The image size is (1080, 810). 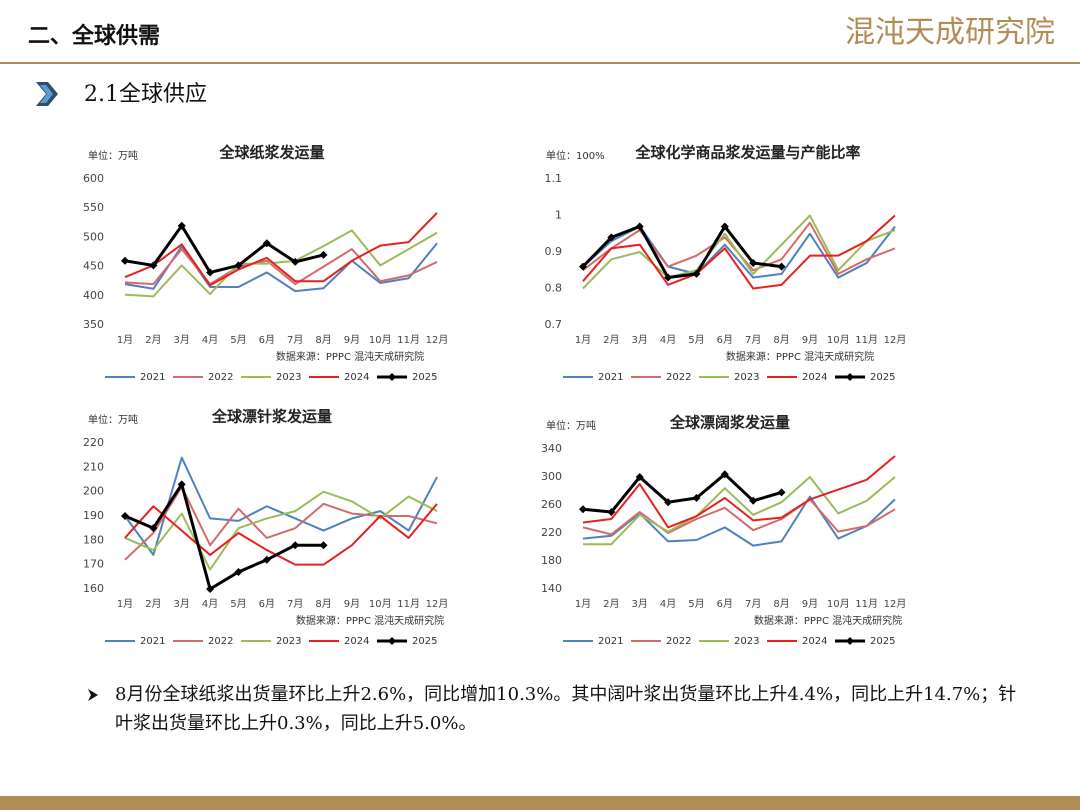 What do you see at coordinates (93, 295) in the screenshot?
I see `y-tick-label: 400` at bounding box center [93, 295].